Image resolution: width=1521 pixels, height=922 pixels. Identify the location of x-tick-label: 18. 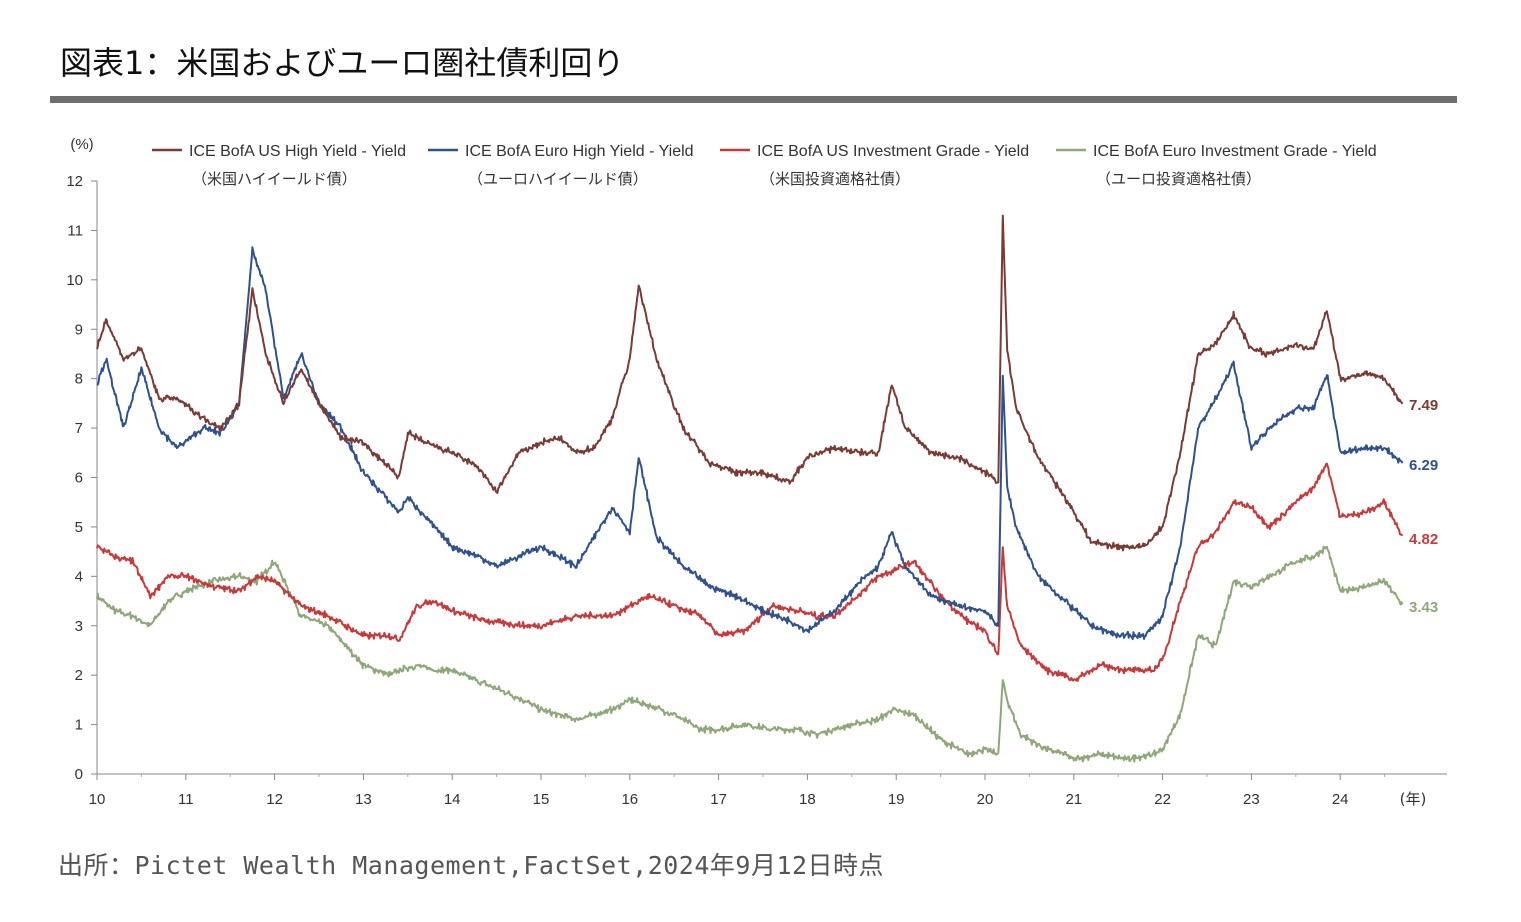
(807, 799).